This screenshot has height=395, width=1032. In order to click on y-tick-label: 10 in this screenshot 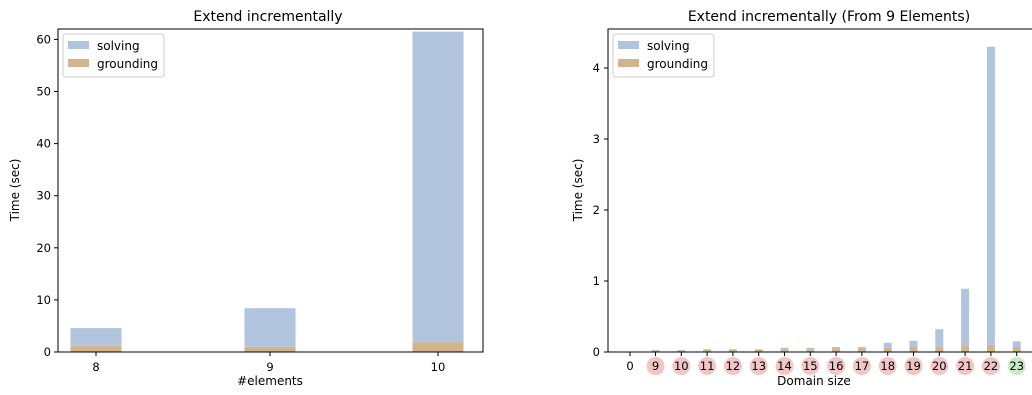, I will do `click(43, 300)`.